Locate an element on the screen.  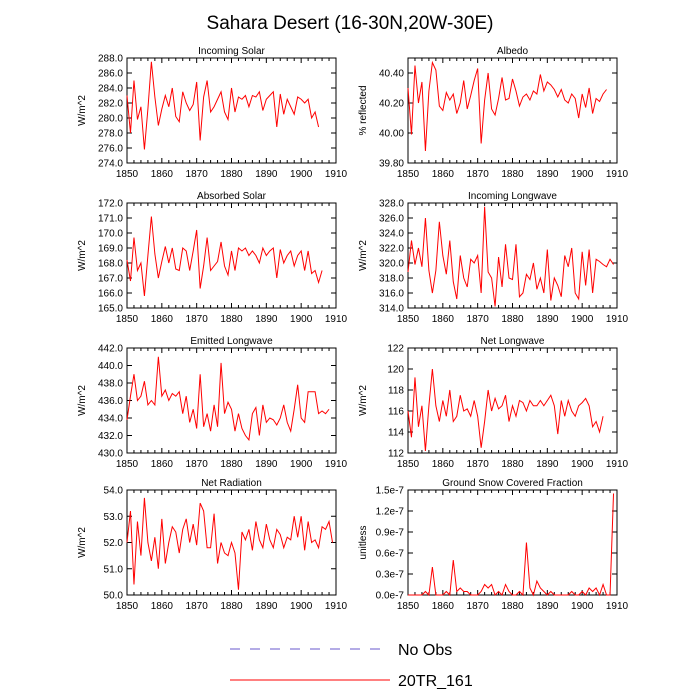
y-tick-label: 440.0 is located at coordinates (110, 366).